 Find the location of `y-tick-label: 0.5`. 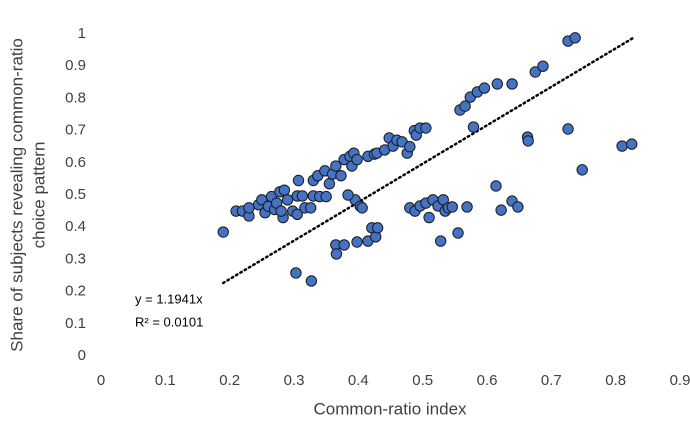

y-tick-label: 0.5 is located at coordinates (75, 194).